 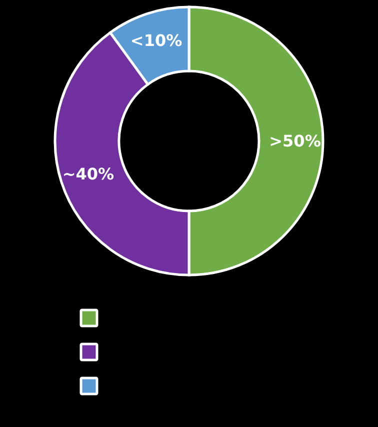 I want to click on data-label: >50%, so click(x=295, y=141).